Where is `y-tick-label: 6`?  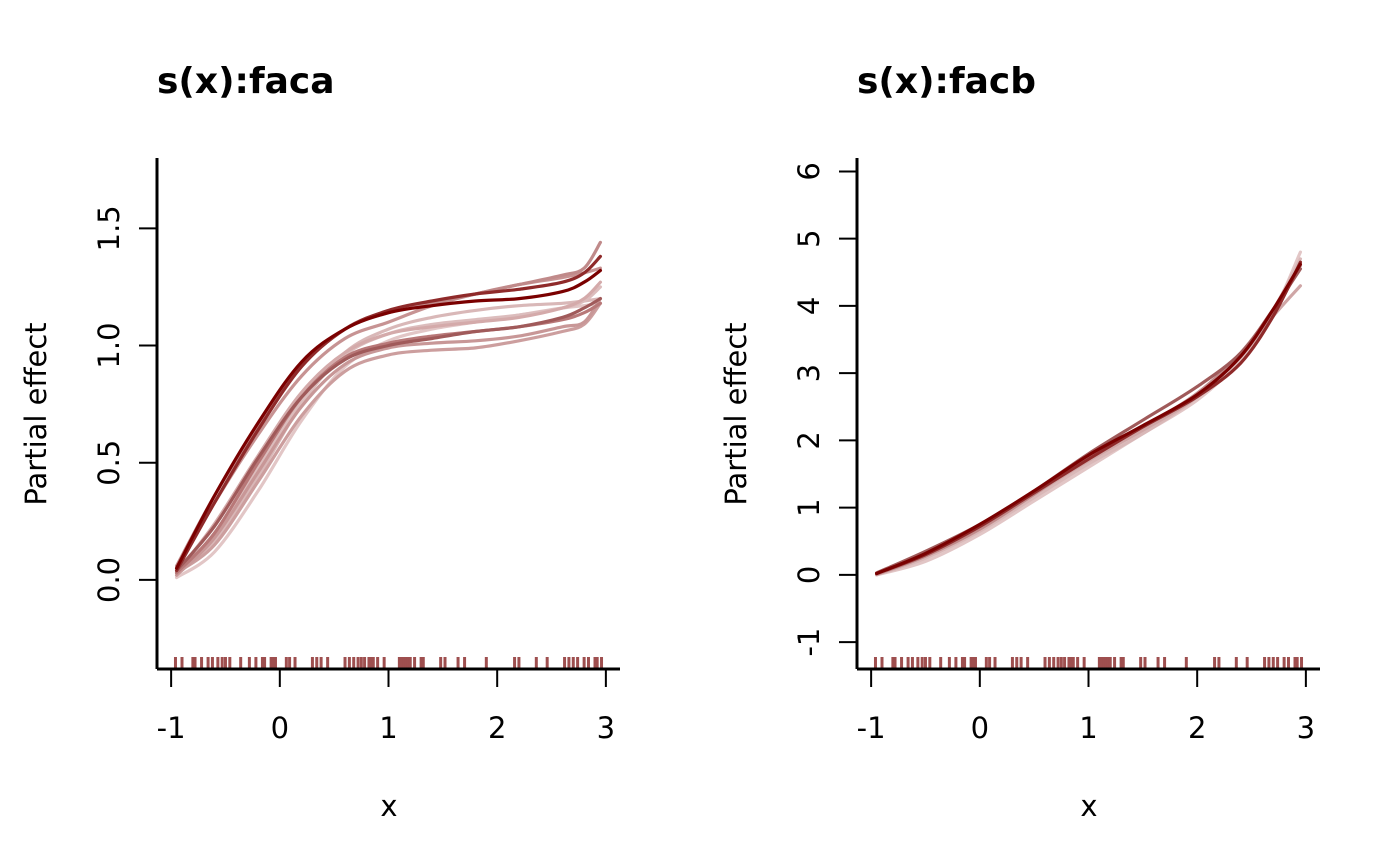 y-tick-label: 6 is located at coordinates (809, 171).